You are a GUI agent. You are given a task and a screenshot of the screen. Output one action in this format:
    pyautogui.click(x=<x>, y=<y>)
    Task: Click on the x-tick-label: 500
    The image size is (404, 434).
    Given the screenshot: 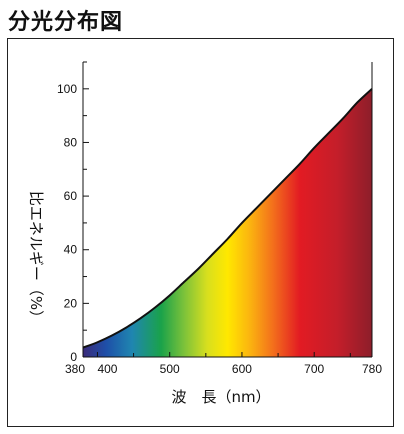 What is the action you would take?
    pyautogui.click(x=170, y=369)
    